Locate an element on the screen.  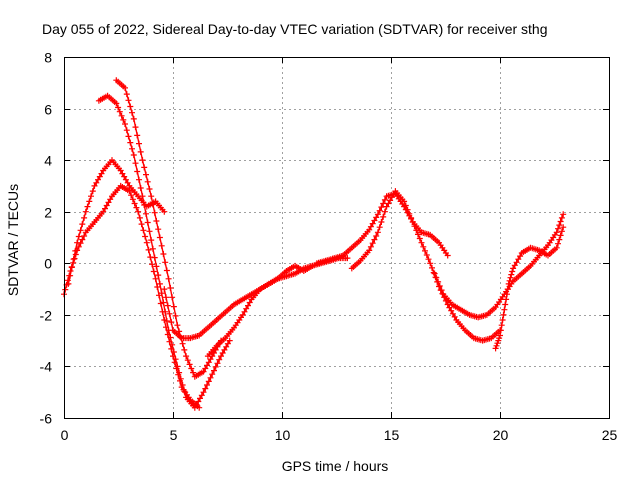
y-tick-label: -6 is located at coordinates (46, 419).